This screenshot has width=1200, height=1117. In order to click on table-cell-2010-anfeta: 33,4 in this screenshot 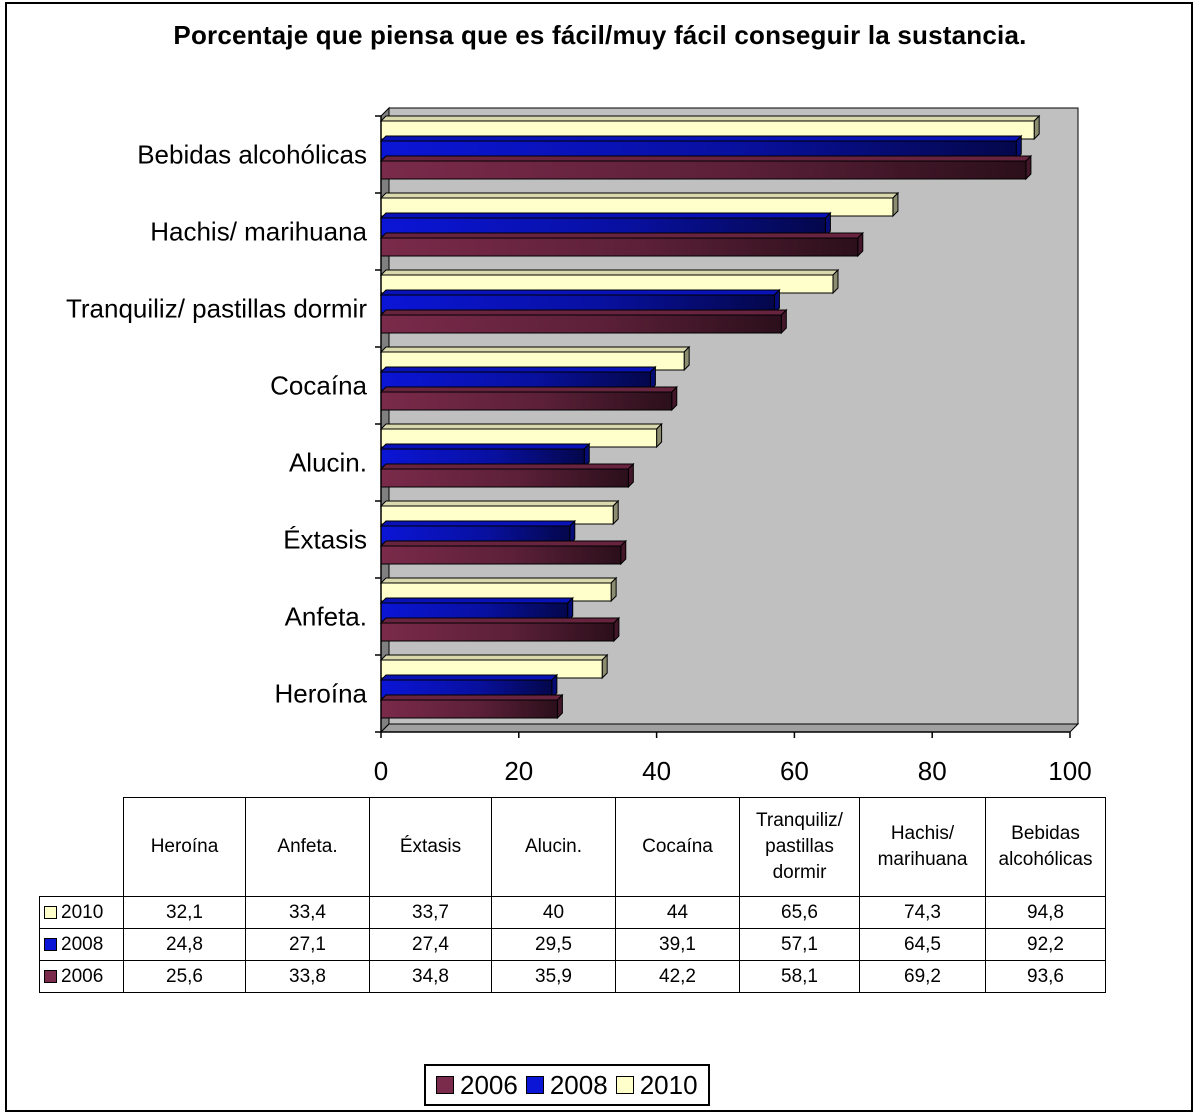, I will do `click(307, 912)`.